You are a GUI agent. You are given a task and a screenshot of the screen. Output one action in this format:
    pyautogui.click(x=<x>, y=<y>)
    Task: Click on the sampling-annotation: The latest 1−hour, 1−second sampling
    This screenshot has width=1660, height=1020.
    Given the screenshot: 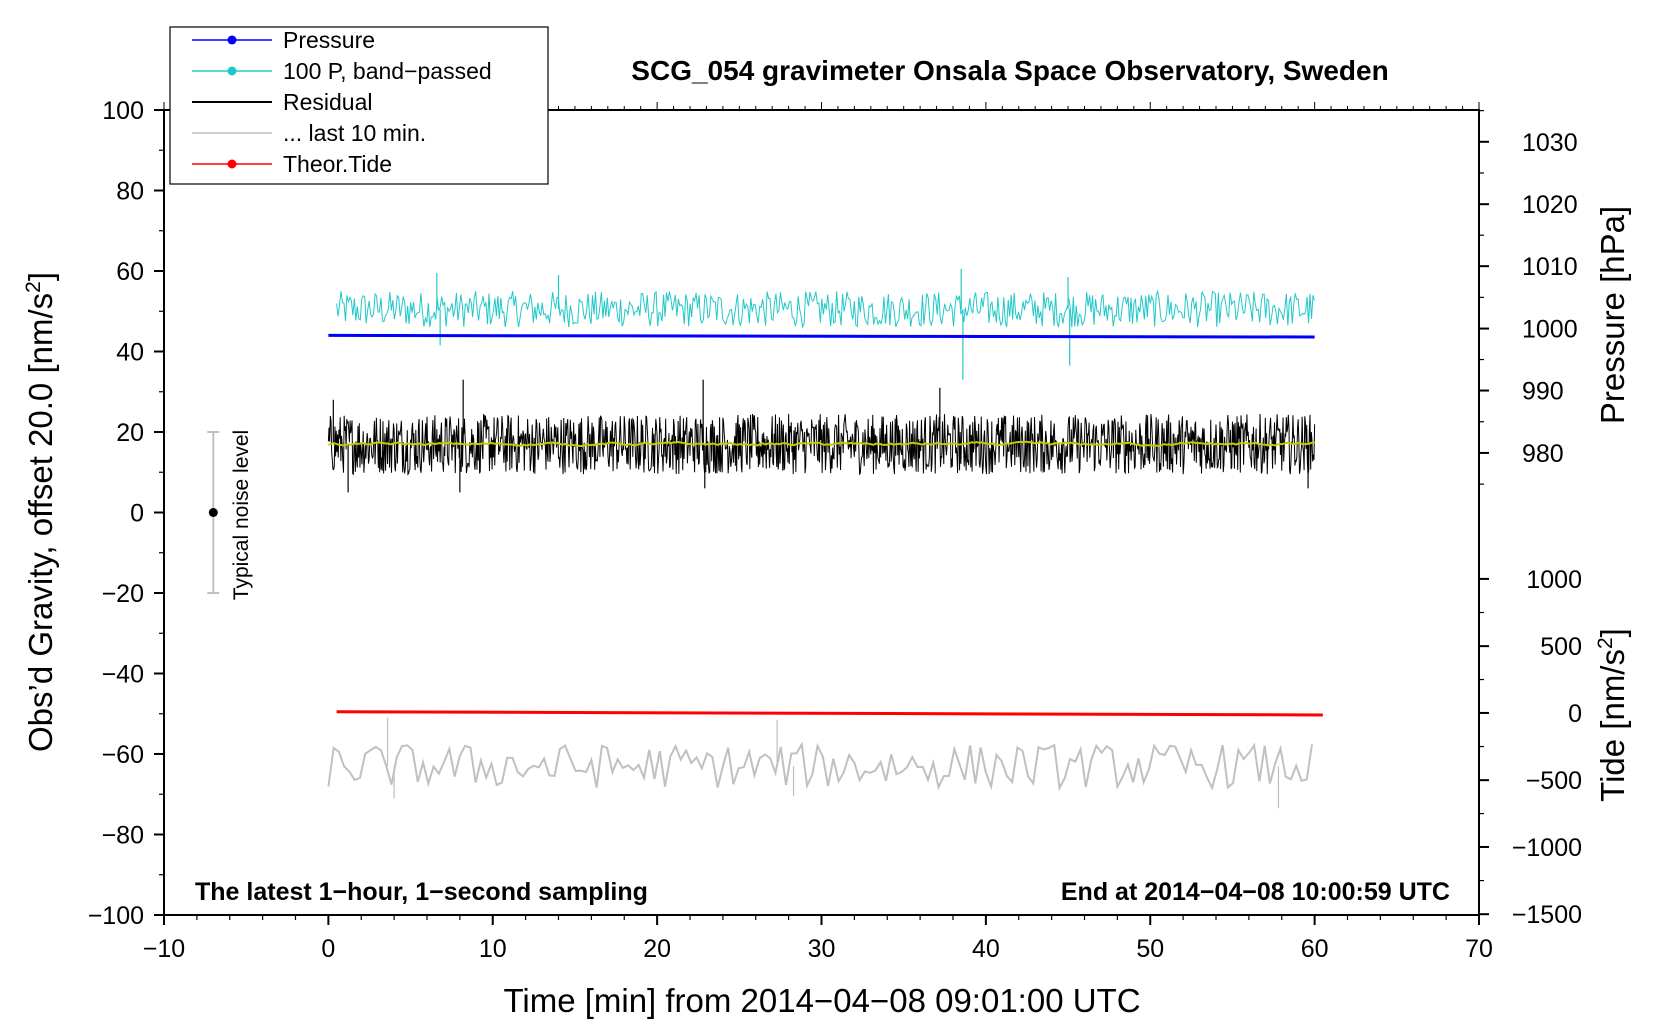 What is the action you would take?
    pyautogui.click(x=421, y=892)
    